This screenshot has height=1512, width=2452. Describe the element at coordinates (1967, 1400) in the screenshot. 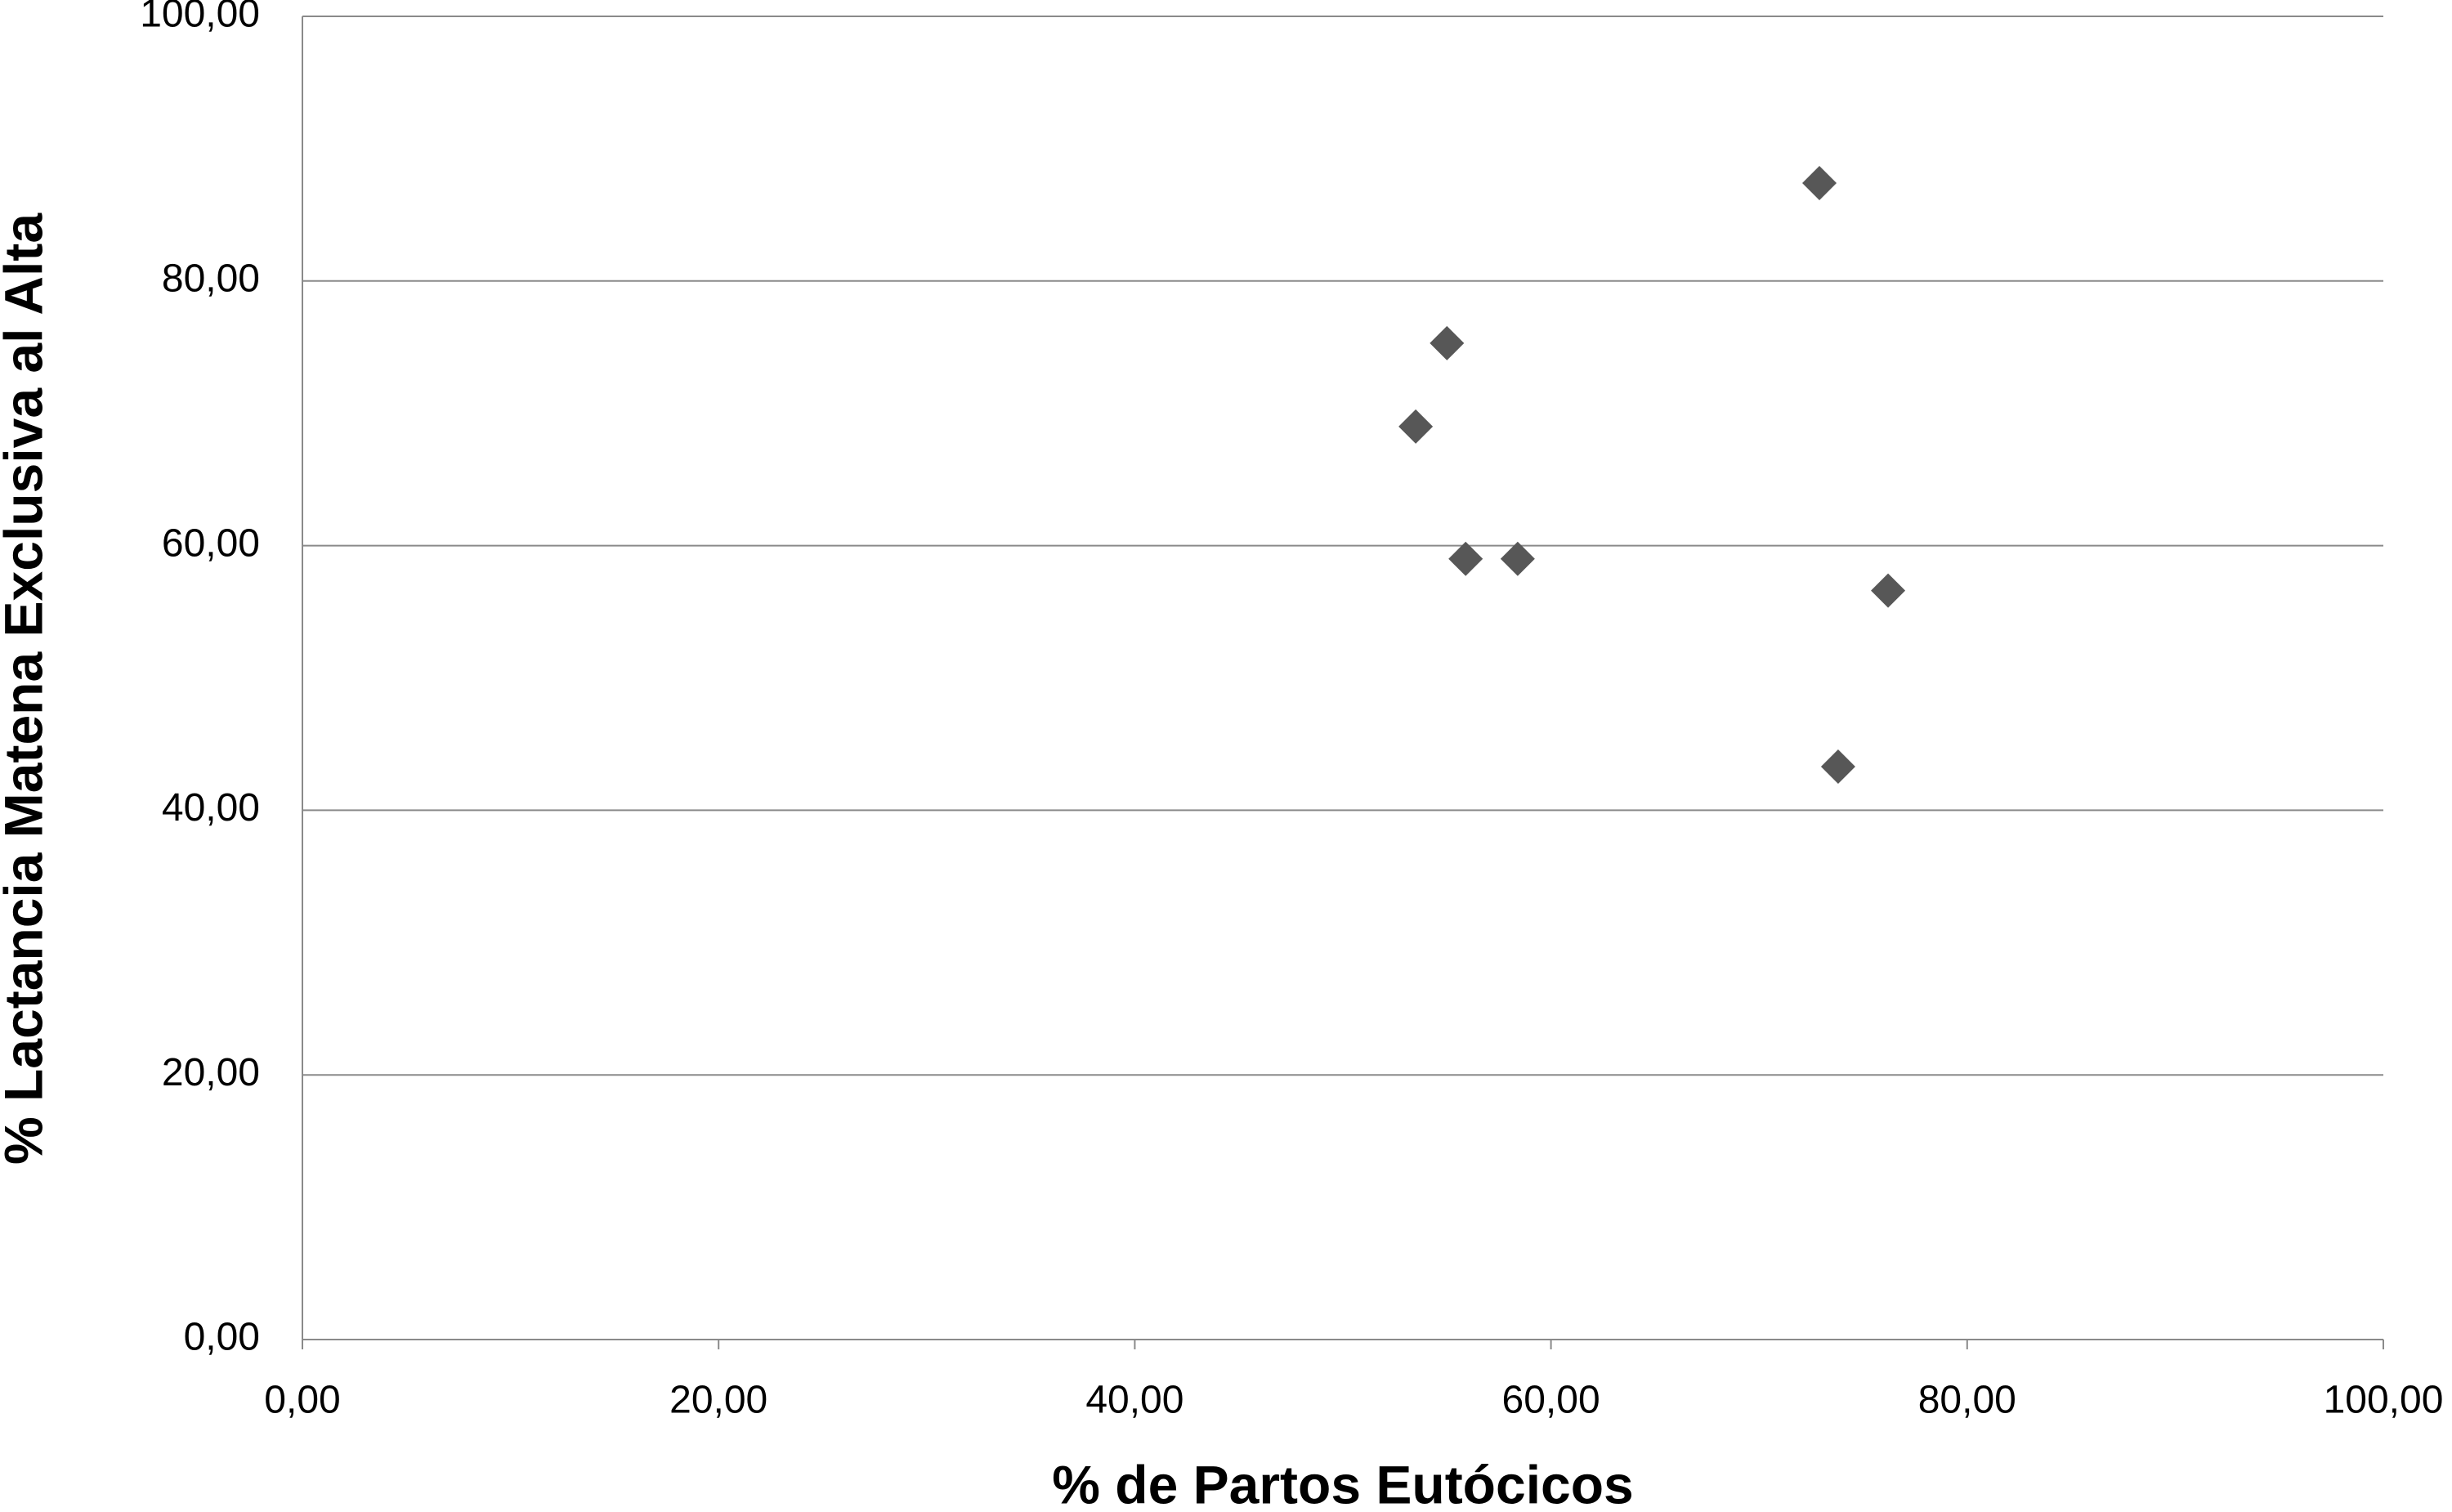

I see `x-tick-label: 80,00` at that location.